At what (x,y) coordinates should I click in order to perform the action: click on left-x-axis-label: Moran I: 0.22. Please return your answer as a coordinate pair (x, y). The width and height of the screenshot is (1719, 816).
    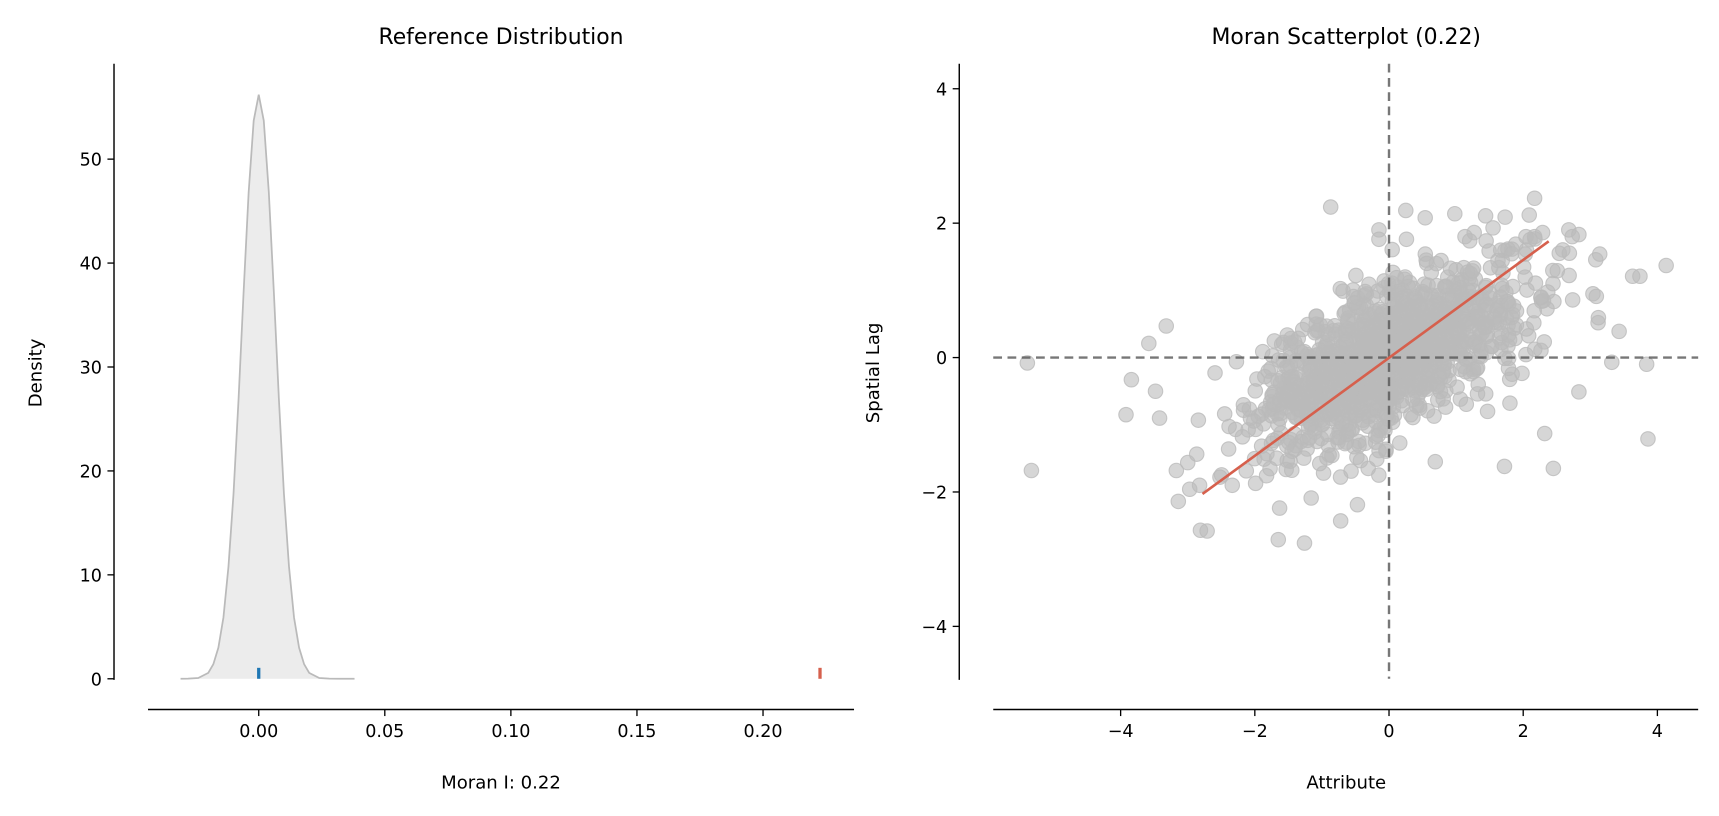
    Looking at the image, I should click on (501, 782).